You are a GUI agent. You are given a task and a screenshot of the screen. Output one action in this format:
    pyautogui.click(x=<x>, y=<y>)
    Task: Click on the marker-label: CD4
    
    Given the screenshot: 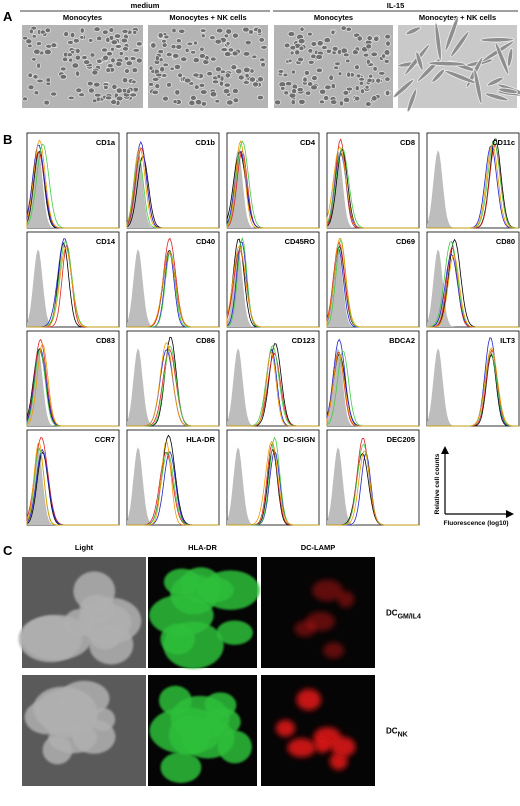 What is the action you would take?
    pyautogui.click(x=308, y=142)
    